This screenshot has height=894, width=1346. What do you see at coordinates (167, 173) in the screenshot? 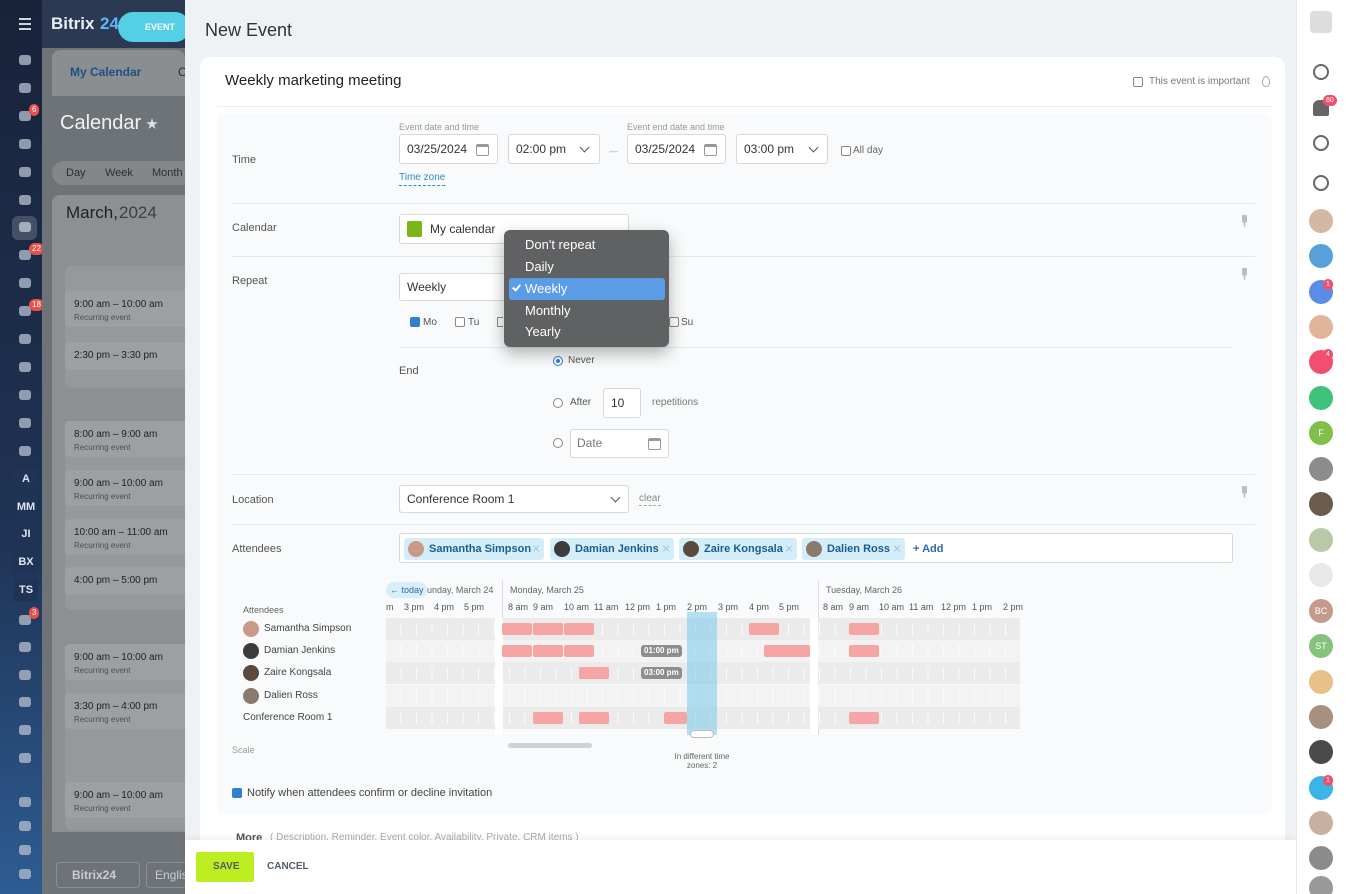
I see `view-tab: Month` at bounding box center [167, 173].